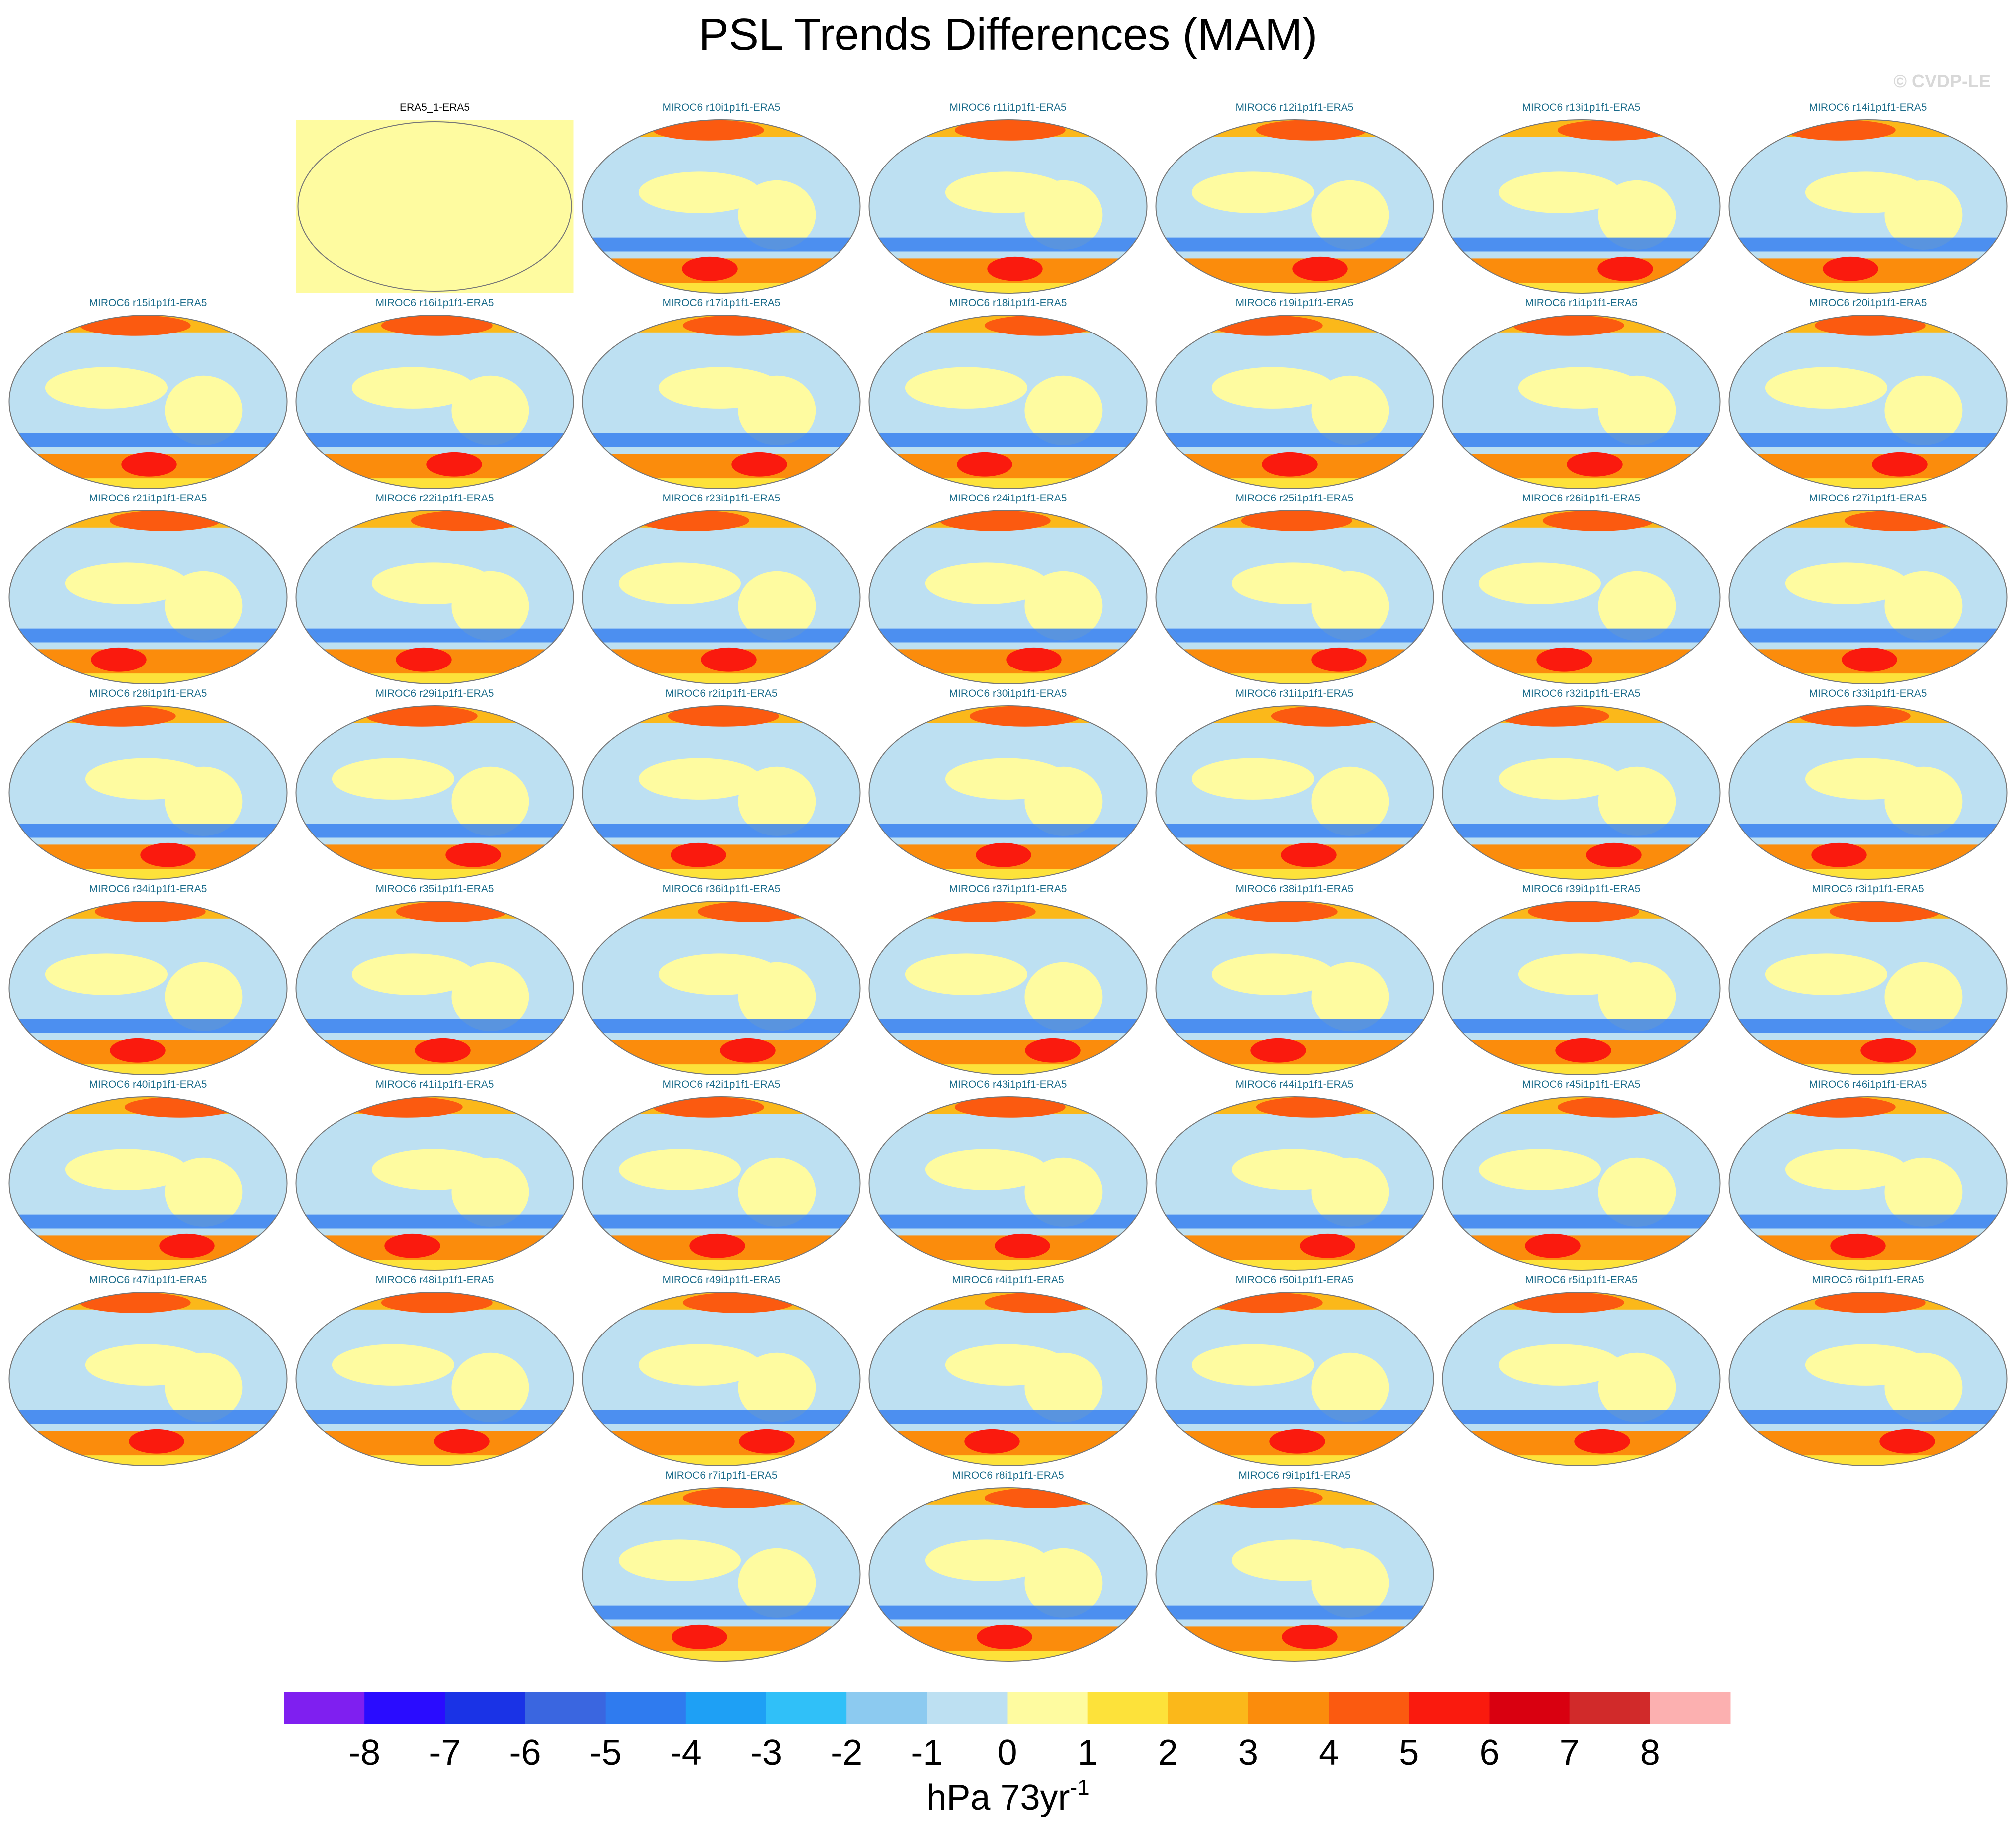  What do you see at coordinates (1295, 498) in the screenshot?
I see `panel-title: MIROC6 r25i1p1f1-ERA5` at bounding box center [1295, 498].